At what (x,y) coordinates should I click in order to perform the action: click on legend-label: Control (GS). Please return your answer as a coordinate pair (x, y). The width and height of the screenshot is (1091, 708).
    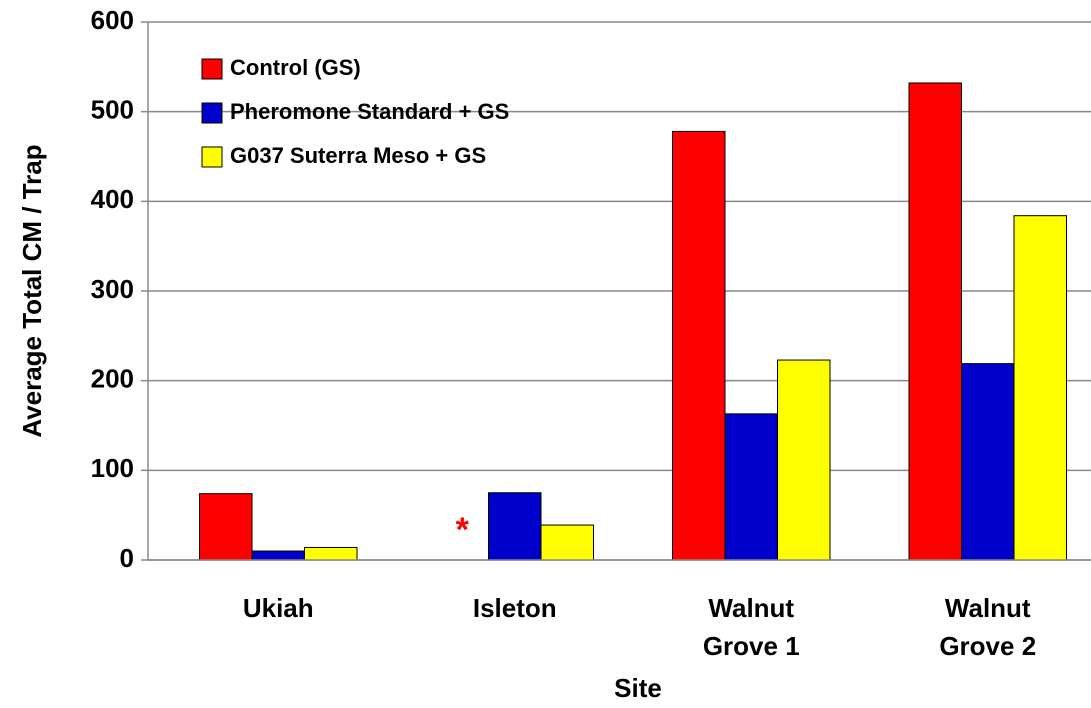
    Looking at the image, I should click on (295, 67).